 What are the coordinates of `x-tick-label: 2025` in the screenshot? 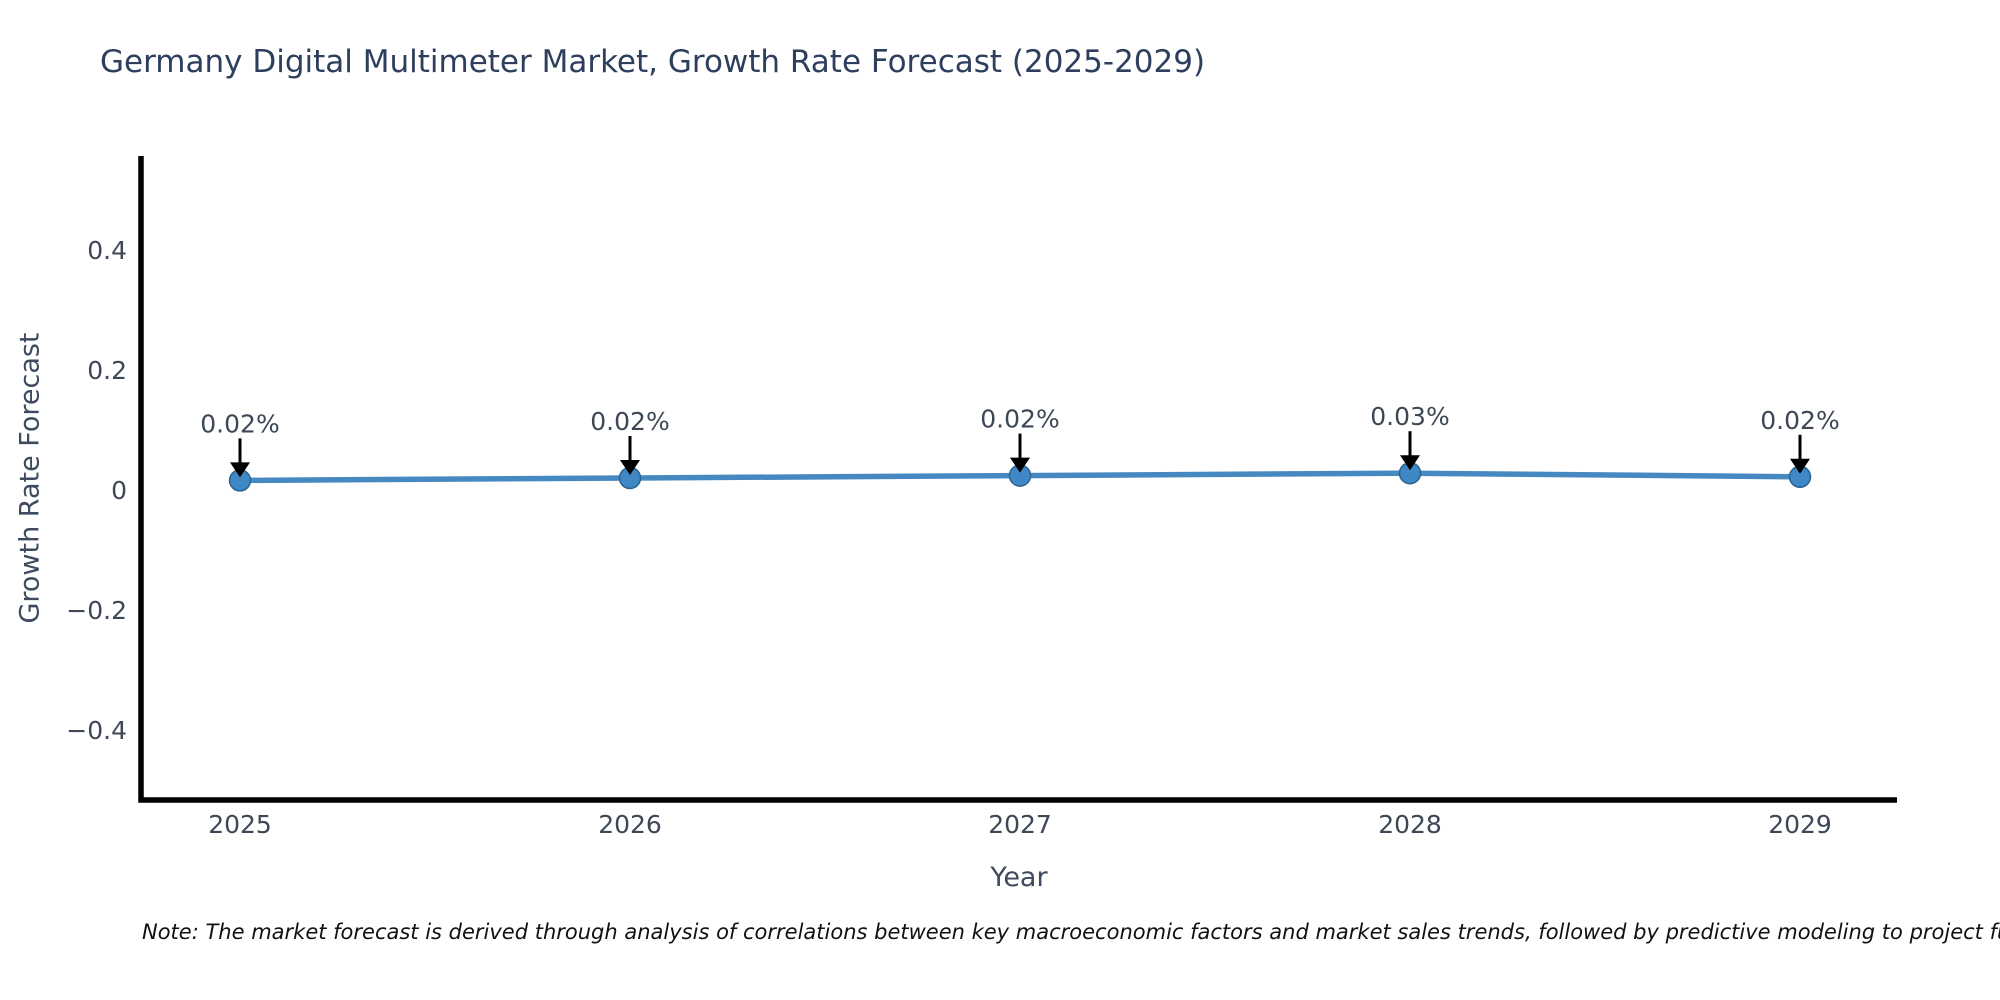 It's located at (240, 824).